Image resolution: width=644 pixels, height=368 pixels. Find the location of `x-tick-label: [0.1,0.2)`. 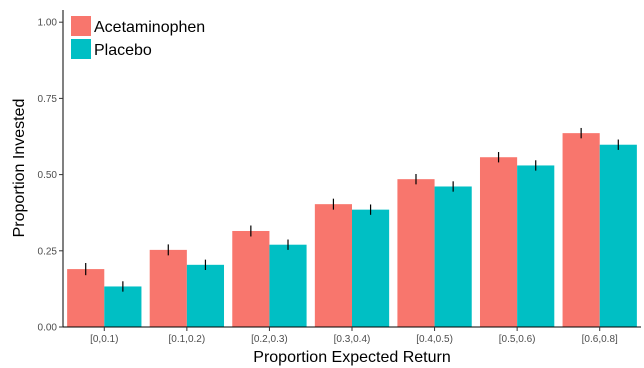

x-tick-label: [0.1,0.2) is located at coordinates (187, 339).